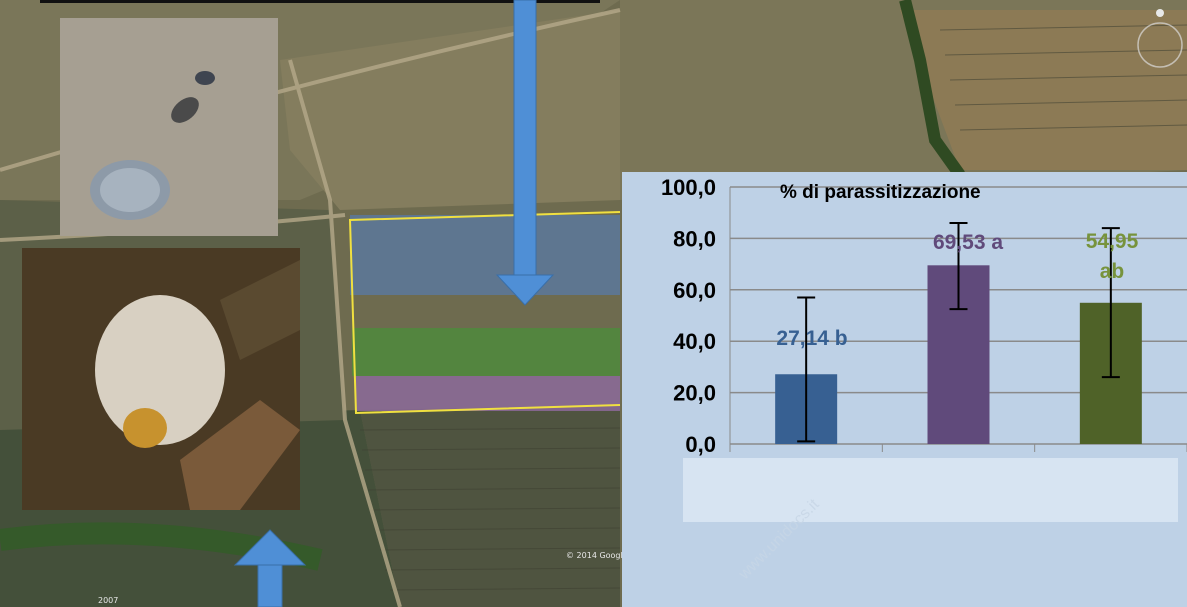 The width and height of the screenshot is (1187, 607). I want to click on data-label: 69,53 a, so click(968, 242).